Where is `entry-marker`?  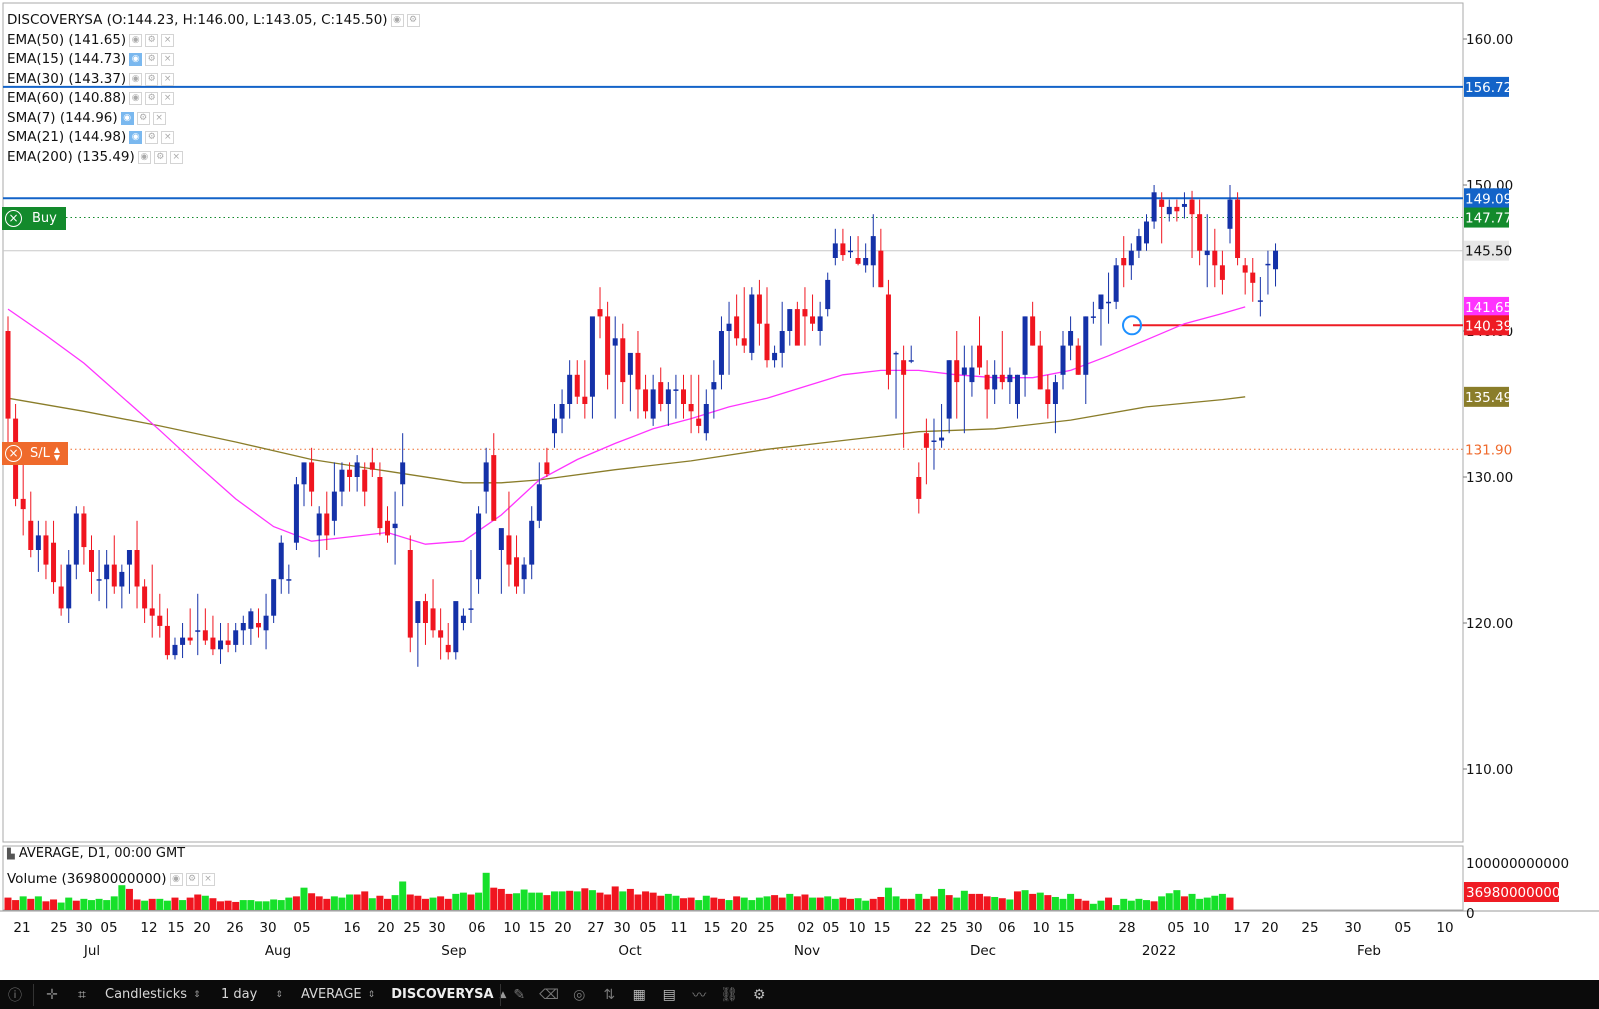 entry-marker is located at coordinates (1132, 325).